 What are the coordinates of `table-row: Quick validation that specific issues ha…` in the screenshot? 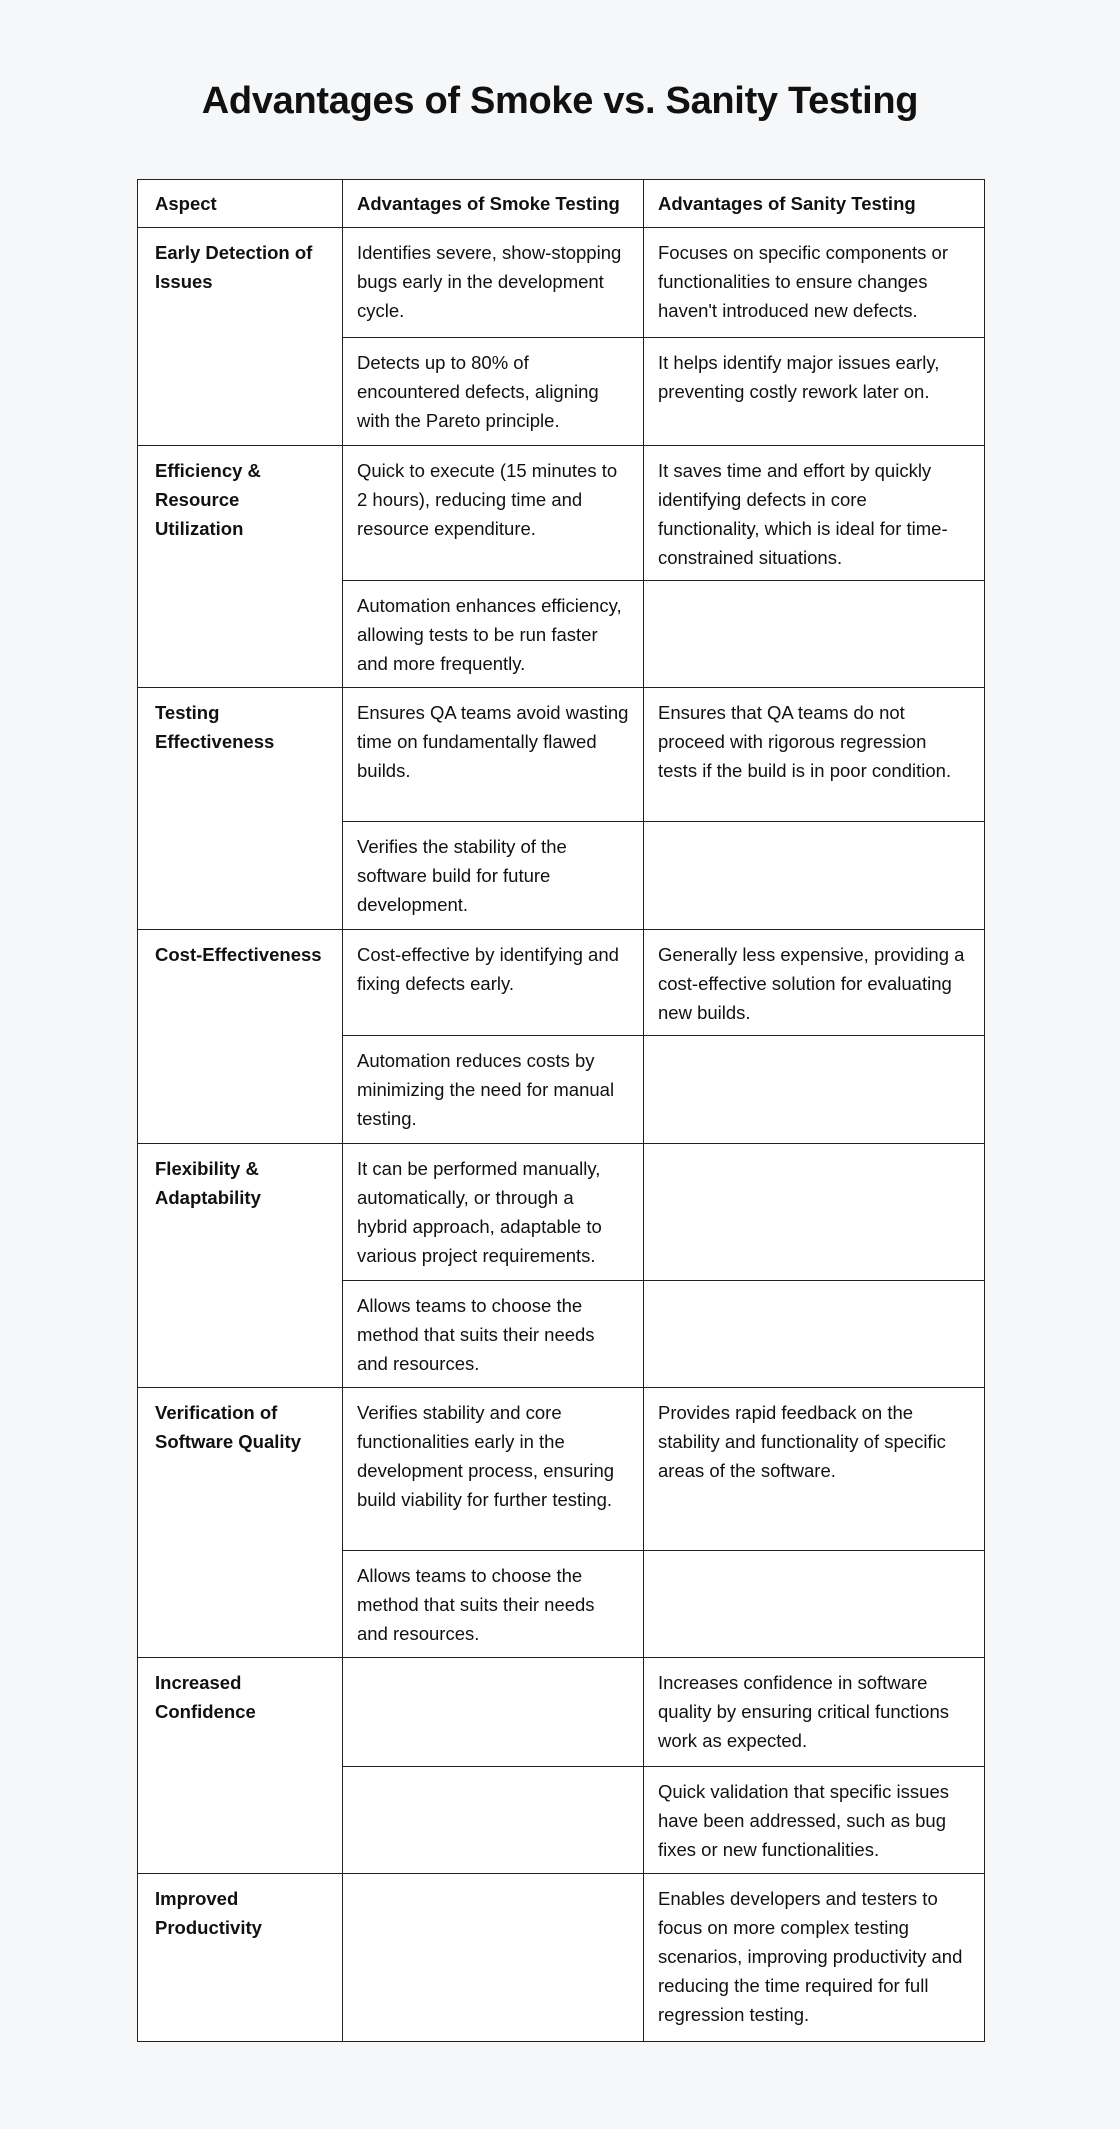 It's located at (561, 1820).